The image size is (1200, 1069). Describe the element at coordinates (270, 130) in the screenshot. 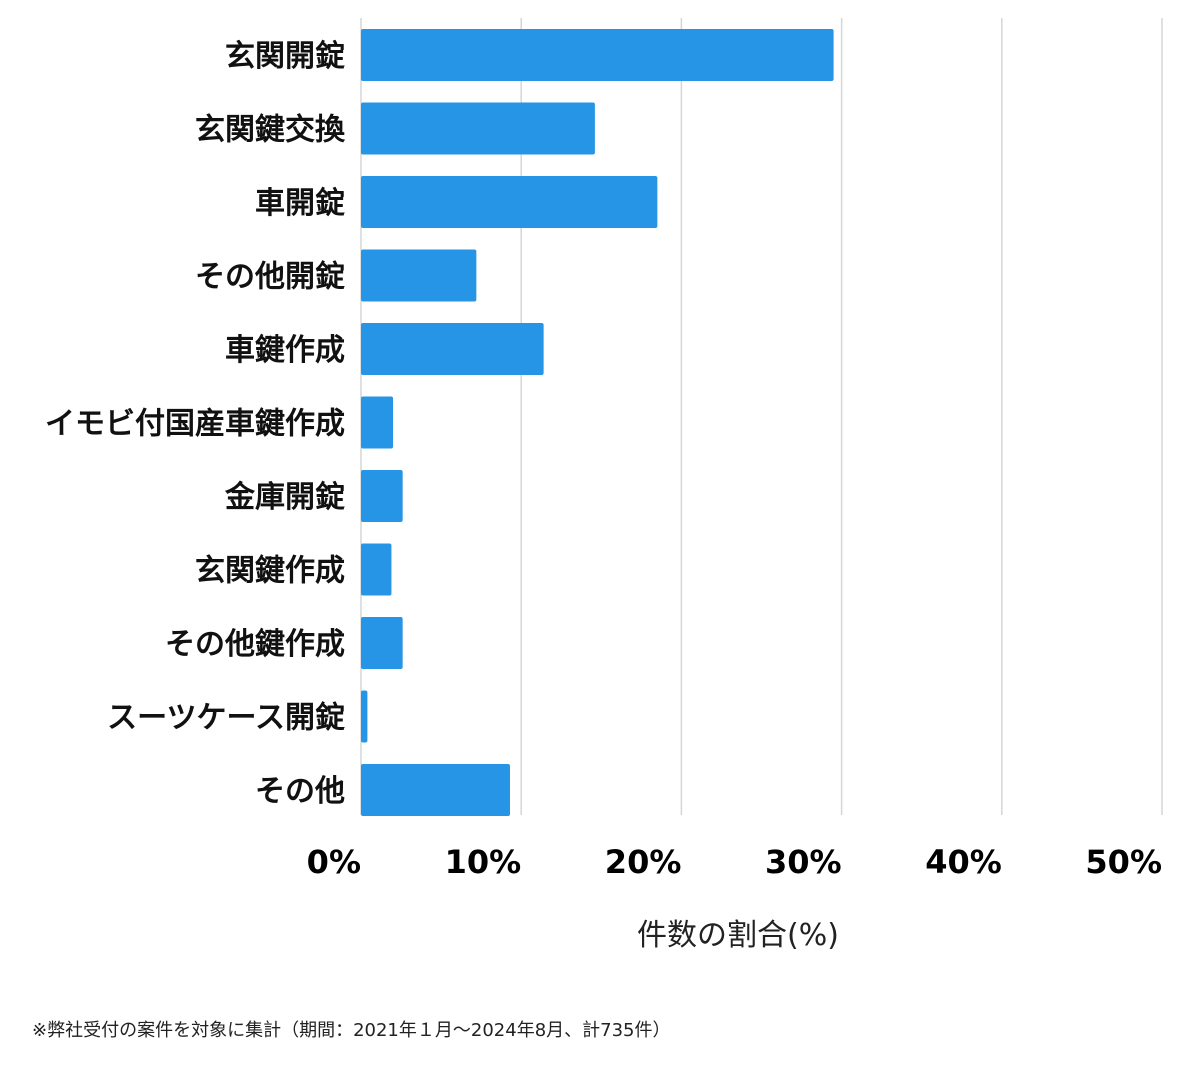

I see `category-label: 玄関鍵交換` at that location.